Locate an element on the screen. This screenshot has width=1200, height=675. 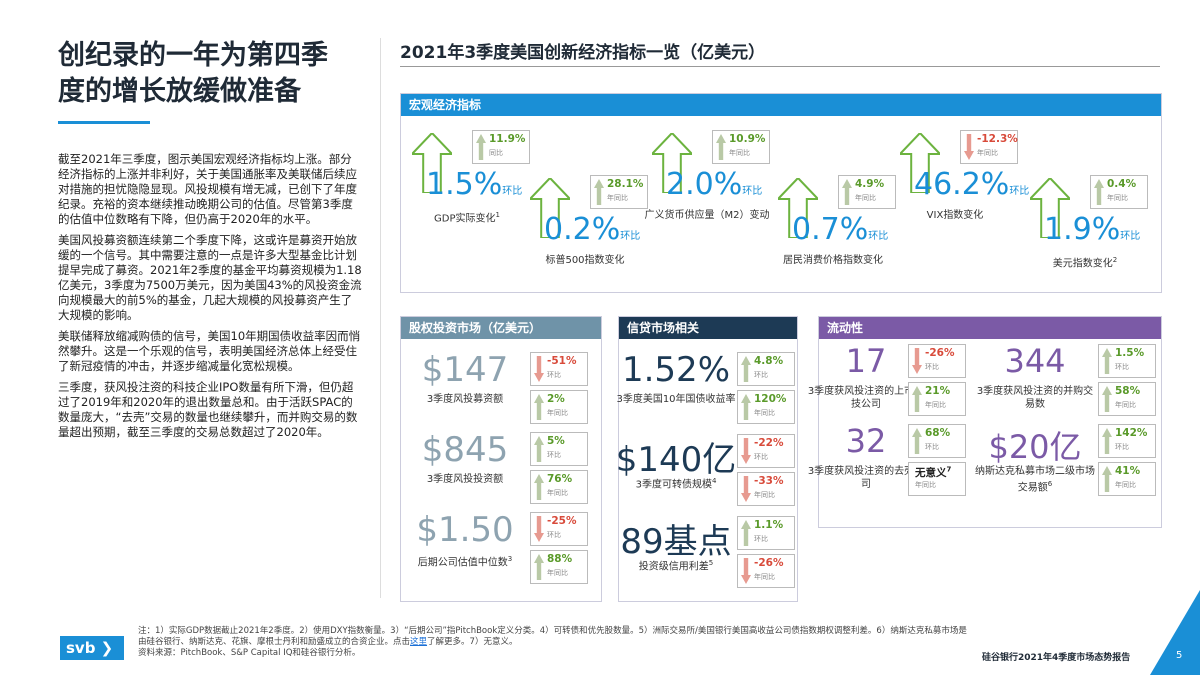
label-text: 美元指数变化 is located at coordinates (1082, 264).